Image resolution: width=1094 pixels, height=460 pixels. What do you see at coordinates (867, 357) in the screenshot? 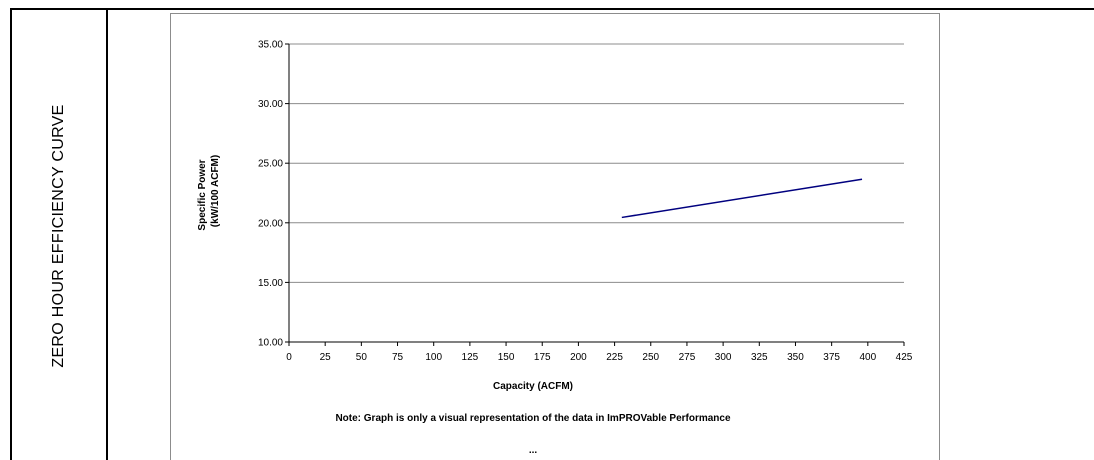
I see `x-tick-label: 400` at bounding box center [867, 357].